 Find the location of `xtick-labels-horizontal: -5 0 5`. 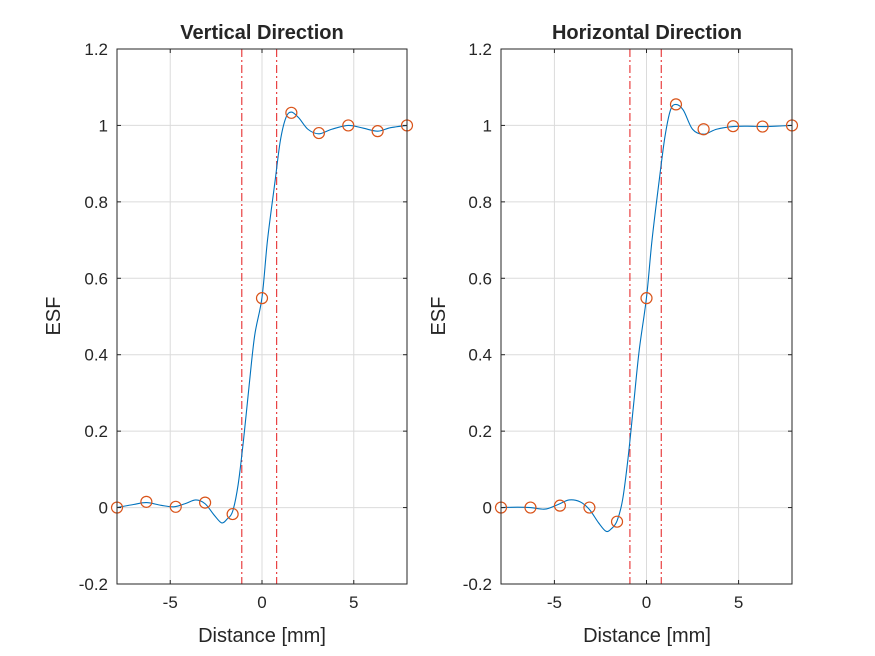

xtick-labels-horizontal: -5 0 5 is located at coordinates (645, 602).